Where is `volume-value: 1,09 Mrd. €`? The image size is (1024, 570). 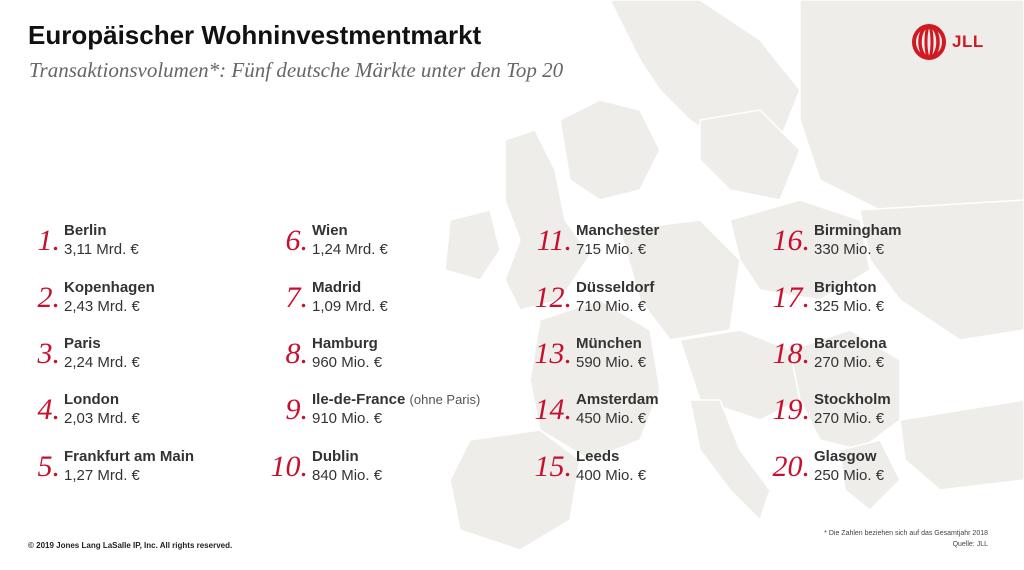
volume-value: 1,09 Mrd. € is located at coordinates (350, 306).